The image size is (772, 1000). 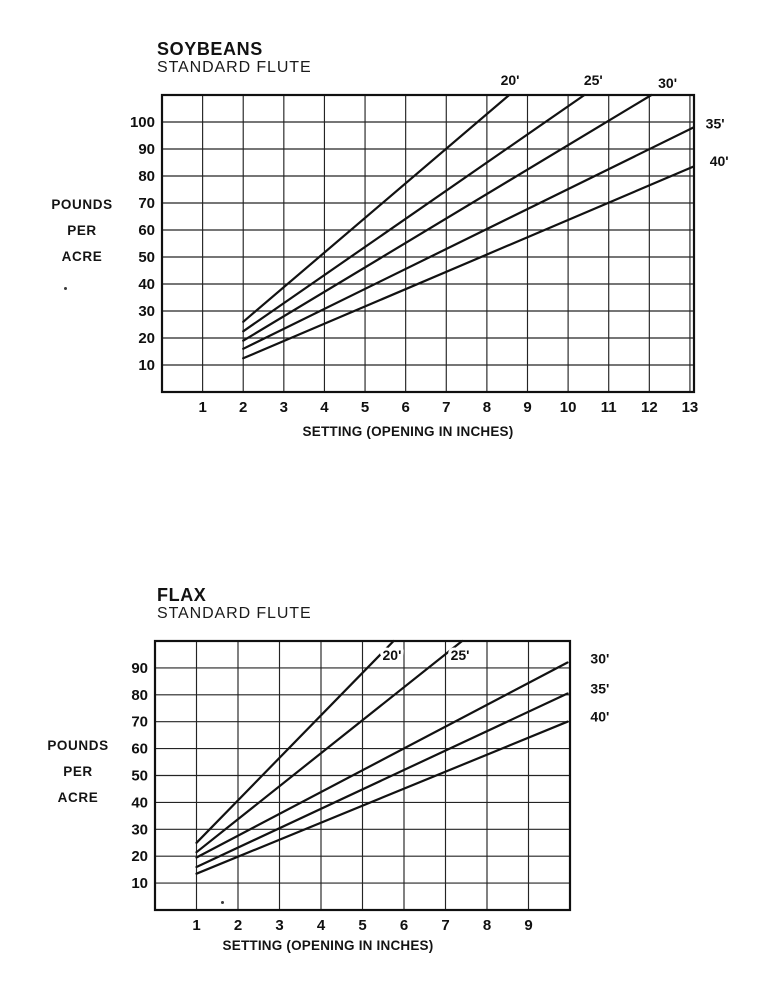 What do you see at coordinates (568, 407) in the screenshot?
I see `x-tick-label: 10` at bounding box center [568, 407].